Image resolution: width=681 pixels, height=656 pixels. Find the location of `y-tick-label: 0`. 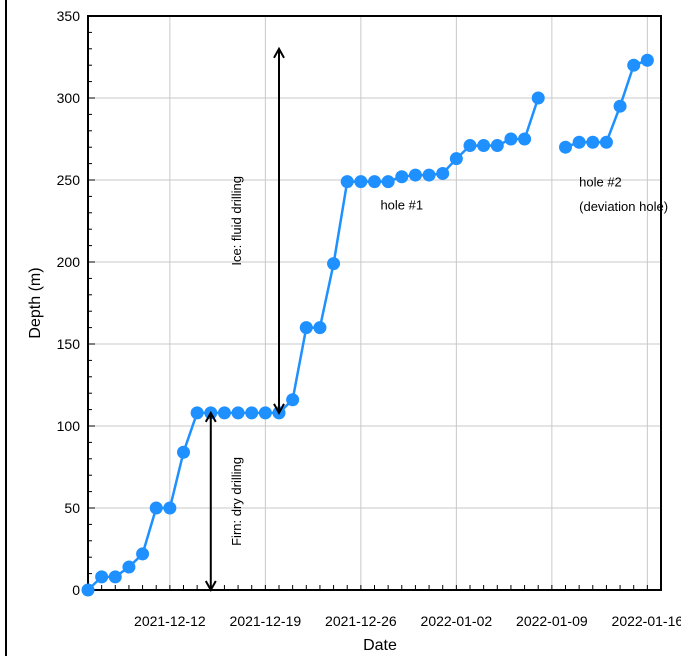

y-tick-label: 0 is located at coordinates (76, 590).